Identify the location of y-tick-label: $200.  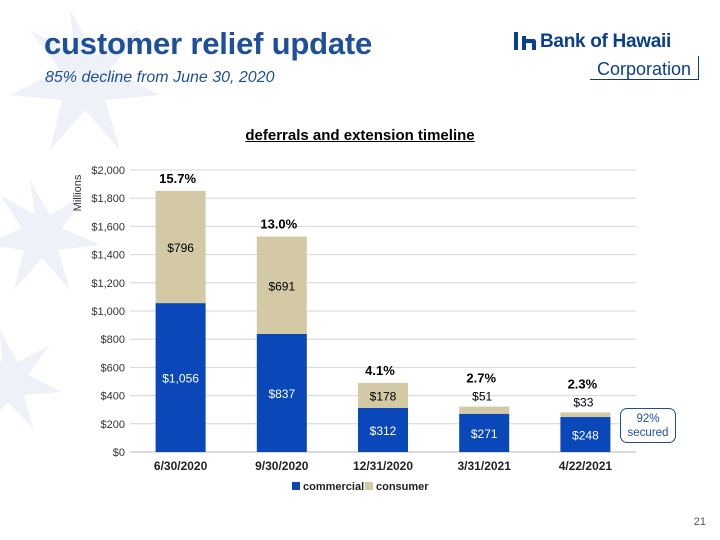
(113, 425).